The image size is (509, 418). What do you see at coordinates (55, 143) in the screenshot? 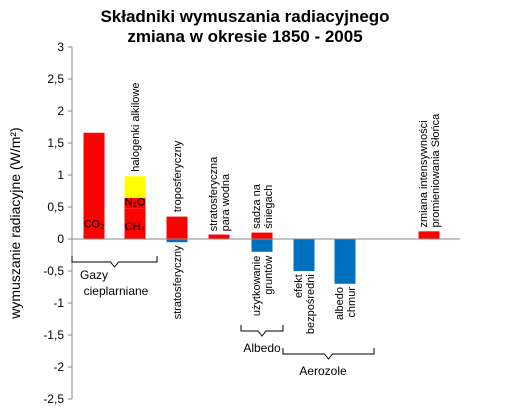
I see `y-tick-label: 1,5` at bounding box center [55, 143].